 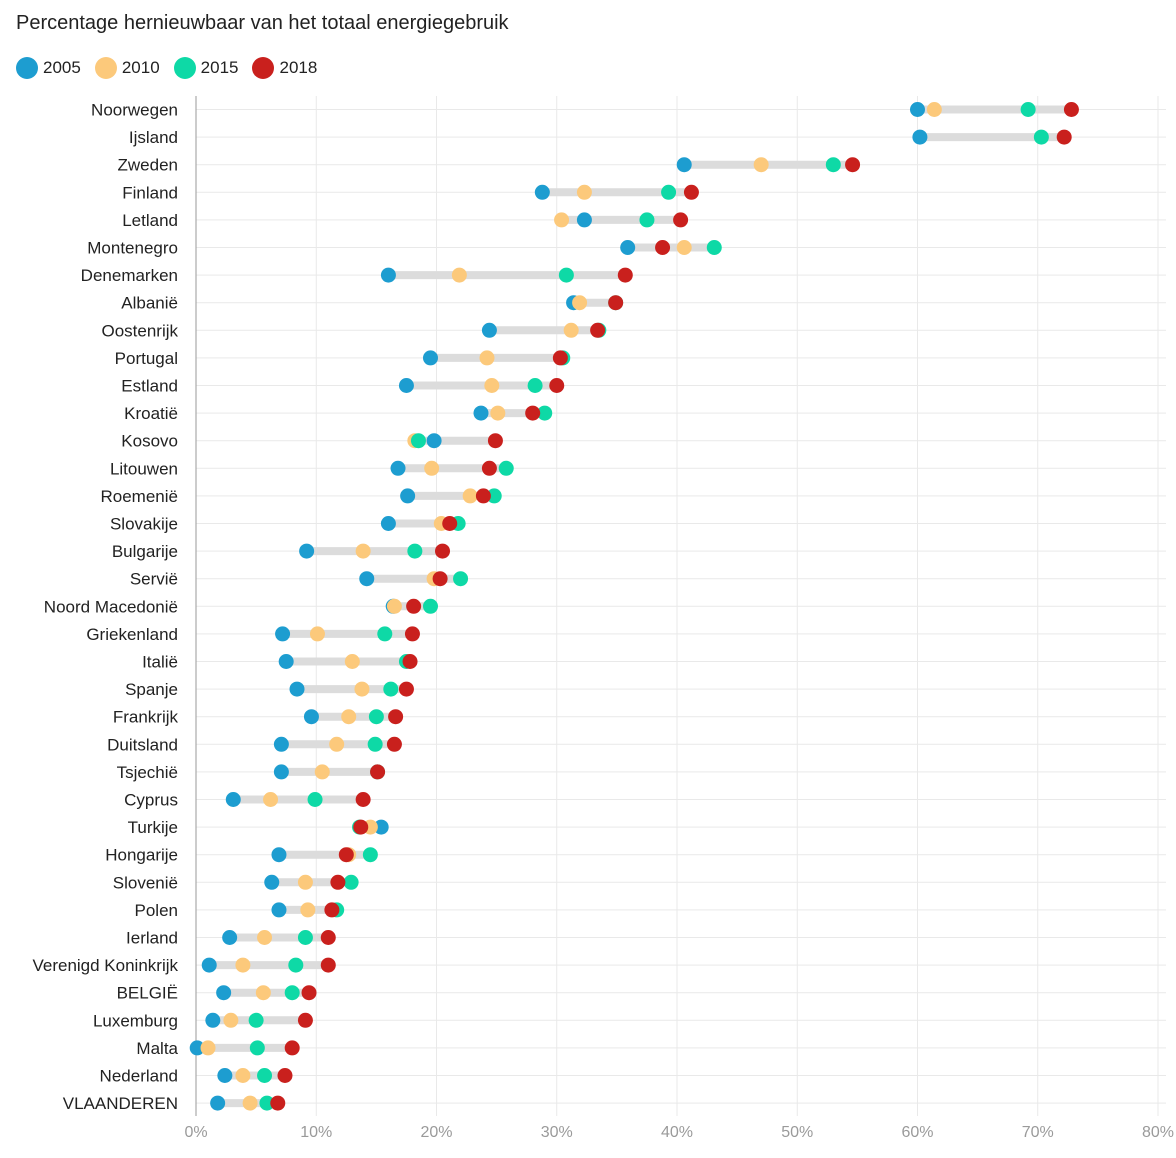 I want to click on point-montenegro-2005, so click(x=628, y=247).